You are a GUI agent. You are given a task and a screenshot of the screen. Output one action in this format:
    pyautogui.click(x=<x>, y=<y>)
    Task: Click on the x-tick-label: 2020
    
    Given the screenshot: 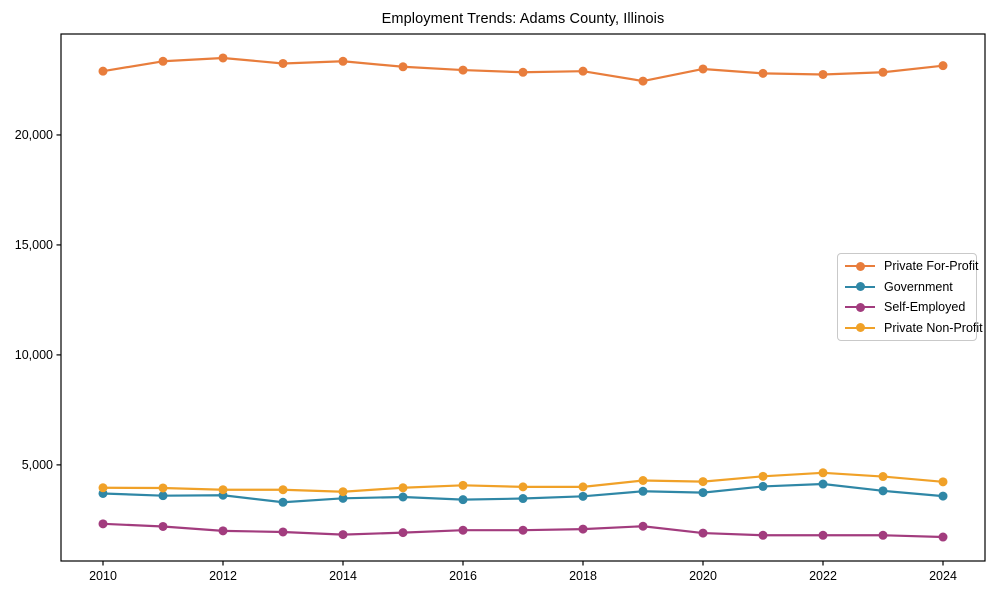 What is the action you would take?
    pyautogui.click(x=703, y=576)
    